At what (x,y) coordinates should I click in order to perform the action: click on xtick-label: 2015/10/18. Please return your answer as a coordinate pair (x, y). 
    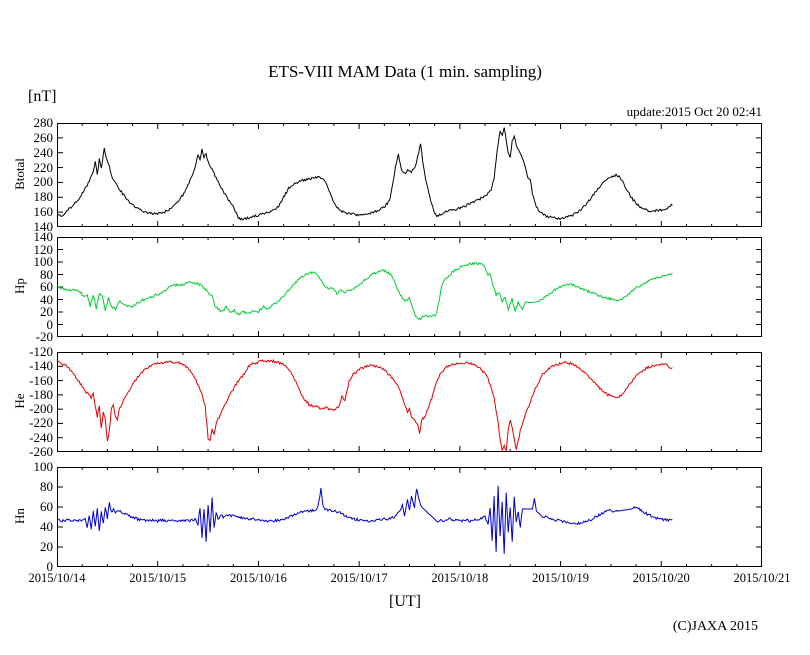
    Looking at the image, I should click on (460, 578).